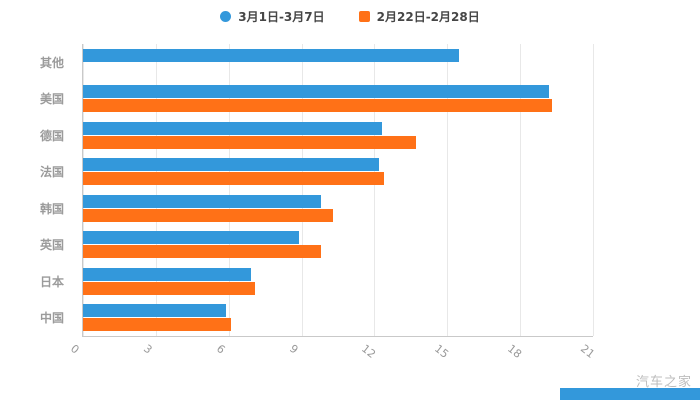 The width and height of the screenshot is (700, 400). Describe the element at coordinates (52, 62) in the screenshot. I see `y-axis-label: 其他` at that location.